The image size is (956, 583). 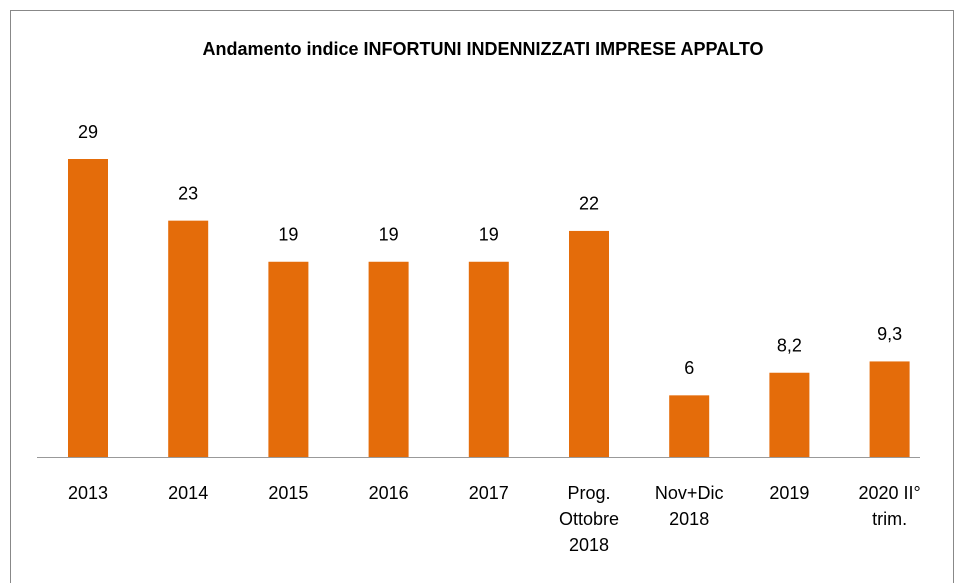 I want to click on x-tick-label: 2014, so click(x=188, y=493).